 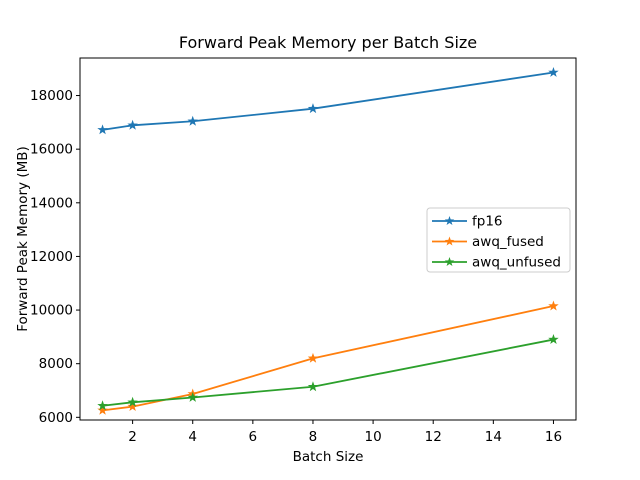 I want to click on x-tick-label: 16, so click(x=553, y=437).